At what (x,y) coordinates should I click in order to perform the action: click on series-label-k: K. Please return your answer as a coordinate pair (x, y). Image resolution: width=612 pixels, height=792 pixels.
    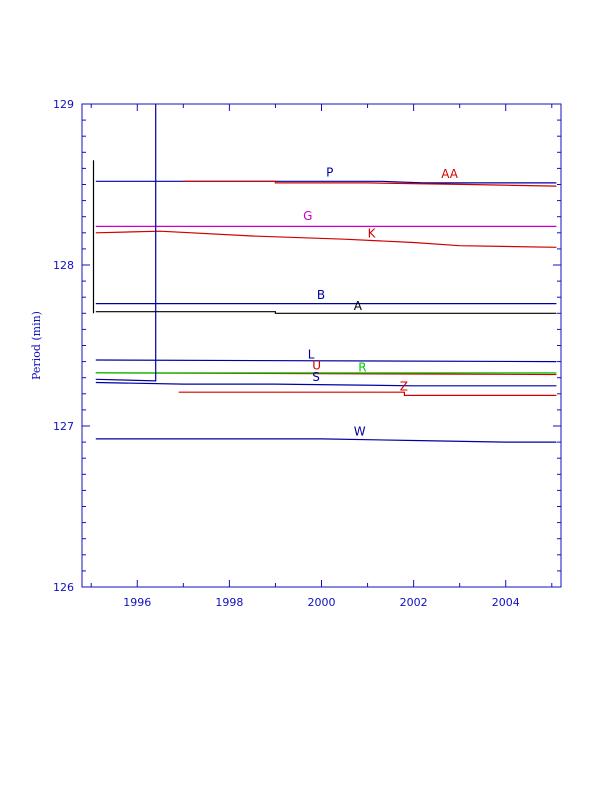
    Looking at the image, I should click on (372, 234).